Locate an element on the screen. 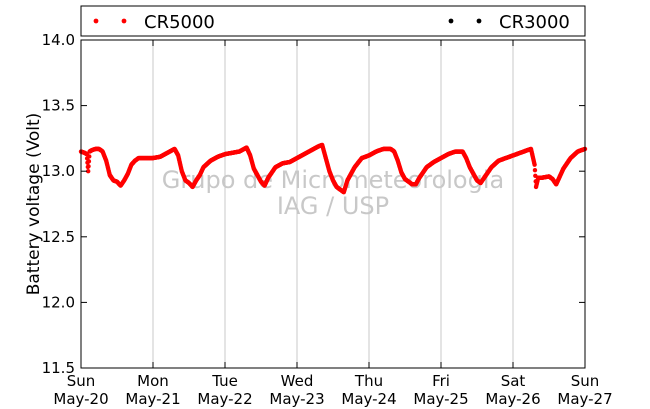 The height and width of the screenshot is (409, 650). x-tick-label-day: Fri is located at coordinates (441, 381).